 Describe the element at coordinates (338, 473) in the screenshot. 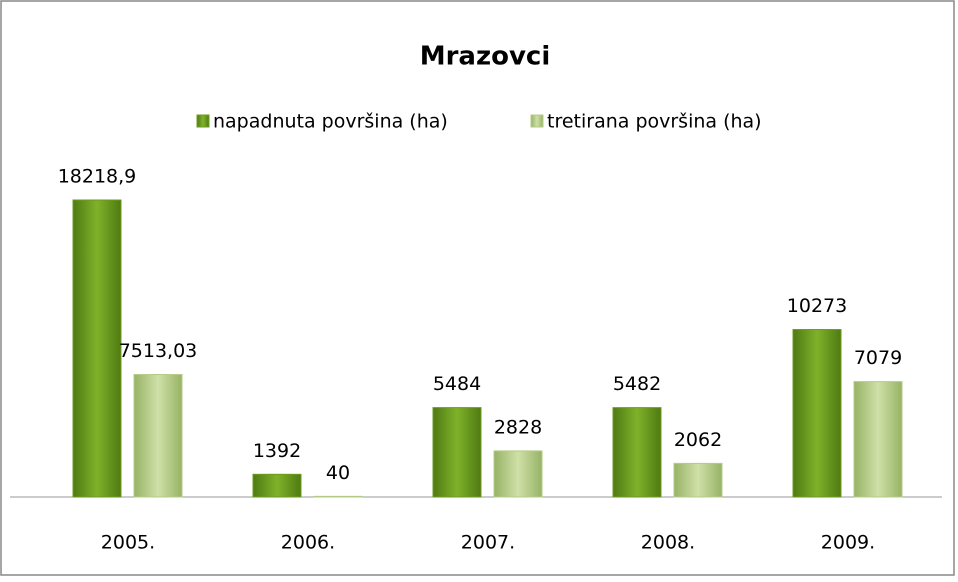

I see `data-label: 40` at that location.